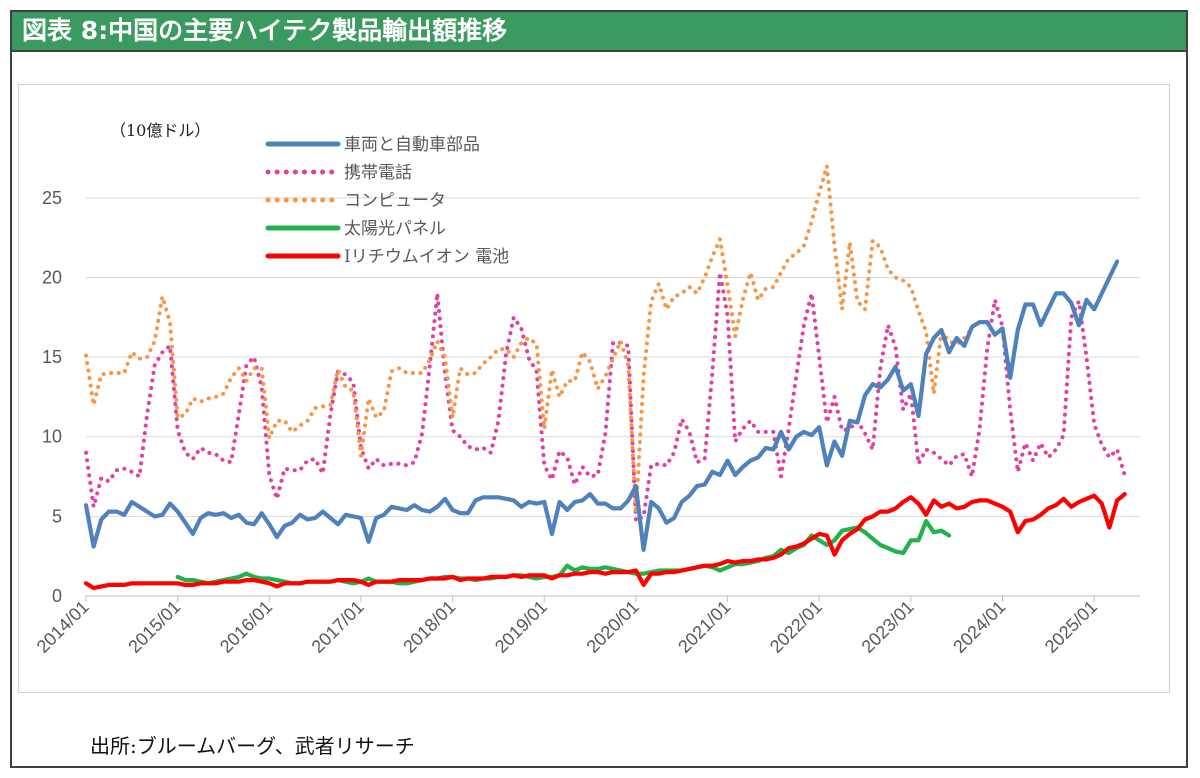  What do you see at coordinates (154, 627) in the screenshot?
I see `x-tick-label: 2015/01` at bounding box center [154, 627].